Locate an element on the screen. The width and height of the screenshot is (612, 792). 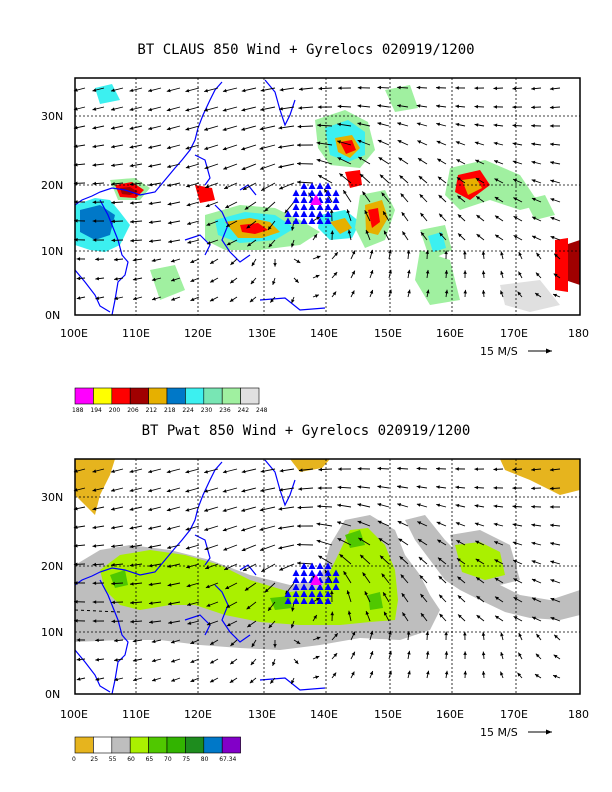
panel1-gyre-locations is located at coordinates (312, 203).